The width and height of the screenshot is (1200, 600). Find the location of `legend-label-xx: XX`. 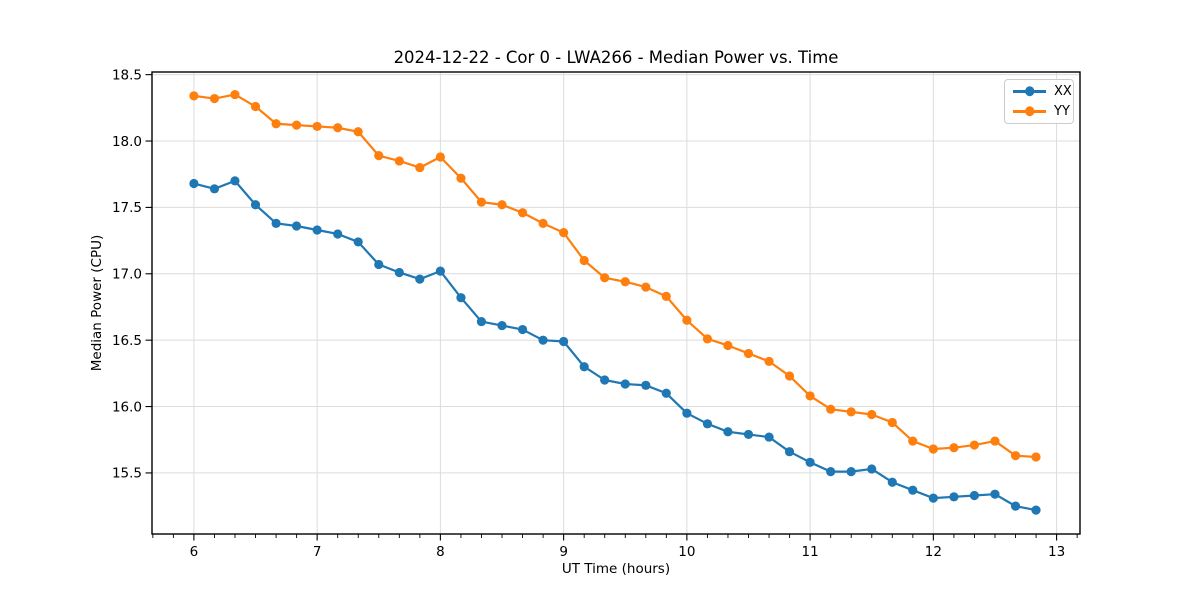

legend-label-xx: XX is located at coordinates (1063, 91).